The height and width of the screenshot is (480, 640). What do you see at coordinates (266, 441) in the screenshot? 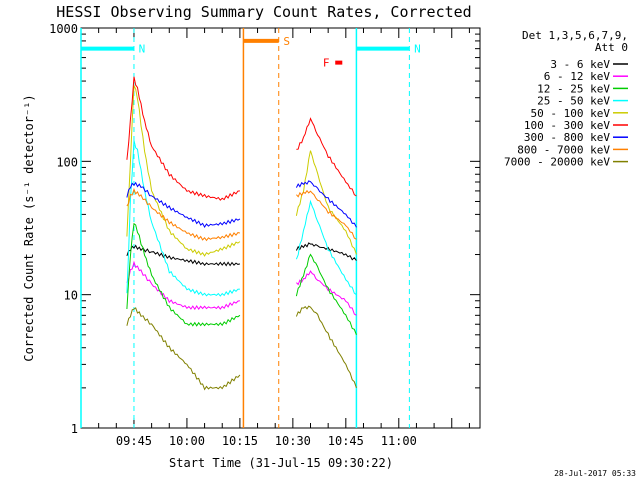
I see `x-tick-labels: 09:45 10:00 10:15 10:30 10:45 11:00` at bounding box center [266, 441].